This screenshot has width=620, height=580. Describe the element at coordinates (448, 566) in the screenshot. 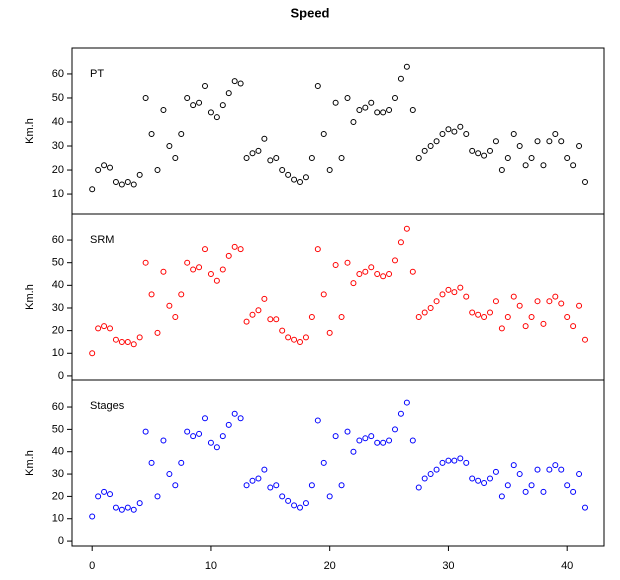

I see `x-tick-label: 30` at that location.